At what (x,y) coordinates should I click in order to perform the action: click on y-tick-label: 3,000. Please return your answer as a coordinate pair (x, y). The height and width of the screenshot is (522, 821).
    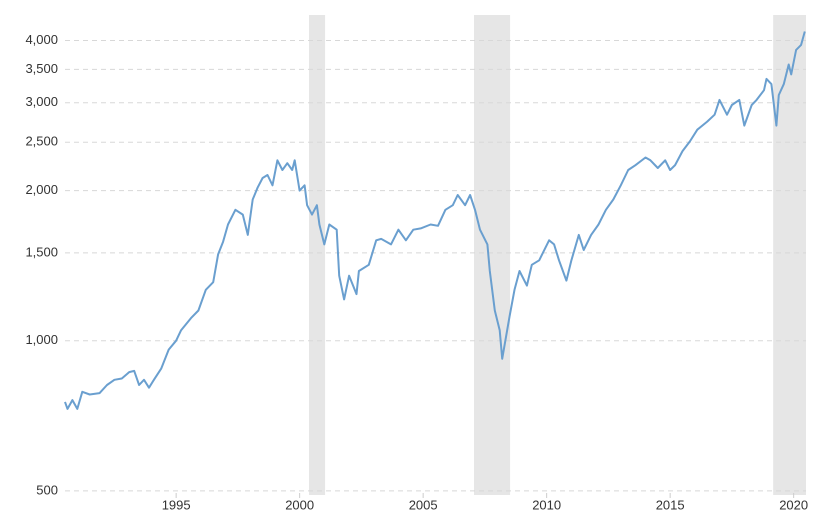
    Looking at the image, I should click on (41, 101).